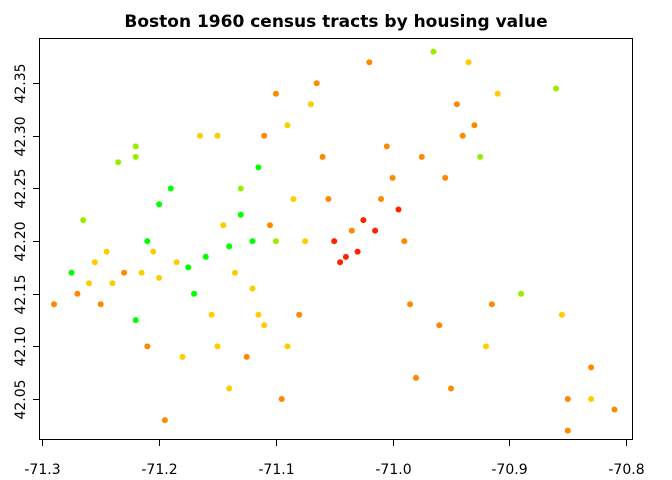 Image resolution: width=672 pixels, height=480 pixels. What do you see at coordinates (21, 399) in the screenshot?
I see `y-tick-label: 42.05` at bounding box center [21, 399].